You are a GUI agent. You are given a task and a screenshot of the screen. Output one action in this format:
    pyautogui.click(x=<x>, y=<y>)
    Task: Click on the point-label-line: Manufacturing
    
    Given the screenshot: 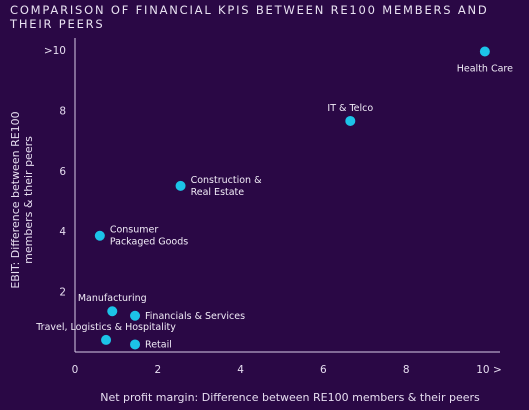 What is the action you would take?
    pyautogui.click(x=112, y=298)
    